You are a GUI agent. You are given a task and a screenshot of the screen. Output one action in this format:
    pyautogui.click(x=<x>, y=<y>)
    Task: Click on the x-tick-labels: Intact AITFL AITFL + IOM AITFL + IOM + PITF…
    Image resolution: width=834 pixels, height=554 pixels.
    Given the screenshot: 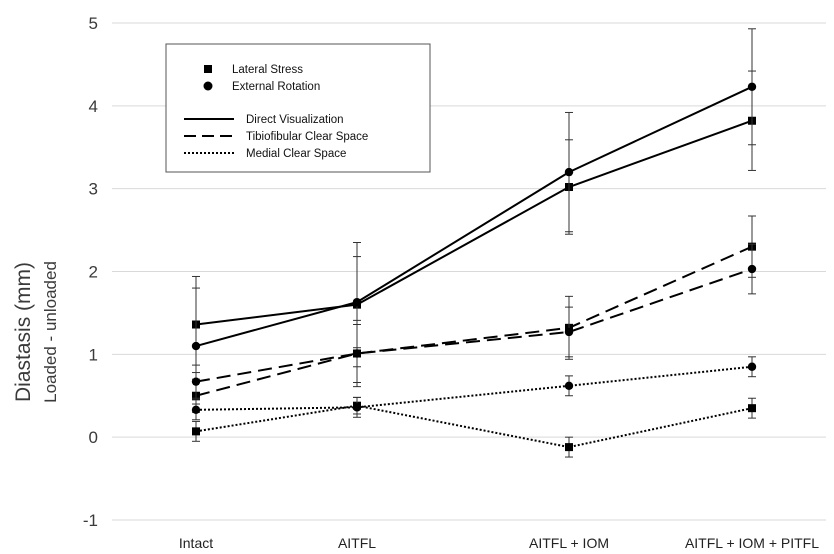 What is the action you would take?
    pyautogui.click(x=499, y=543)
    